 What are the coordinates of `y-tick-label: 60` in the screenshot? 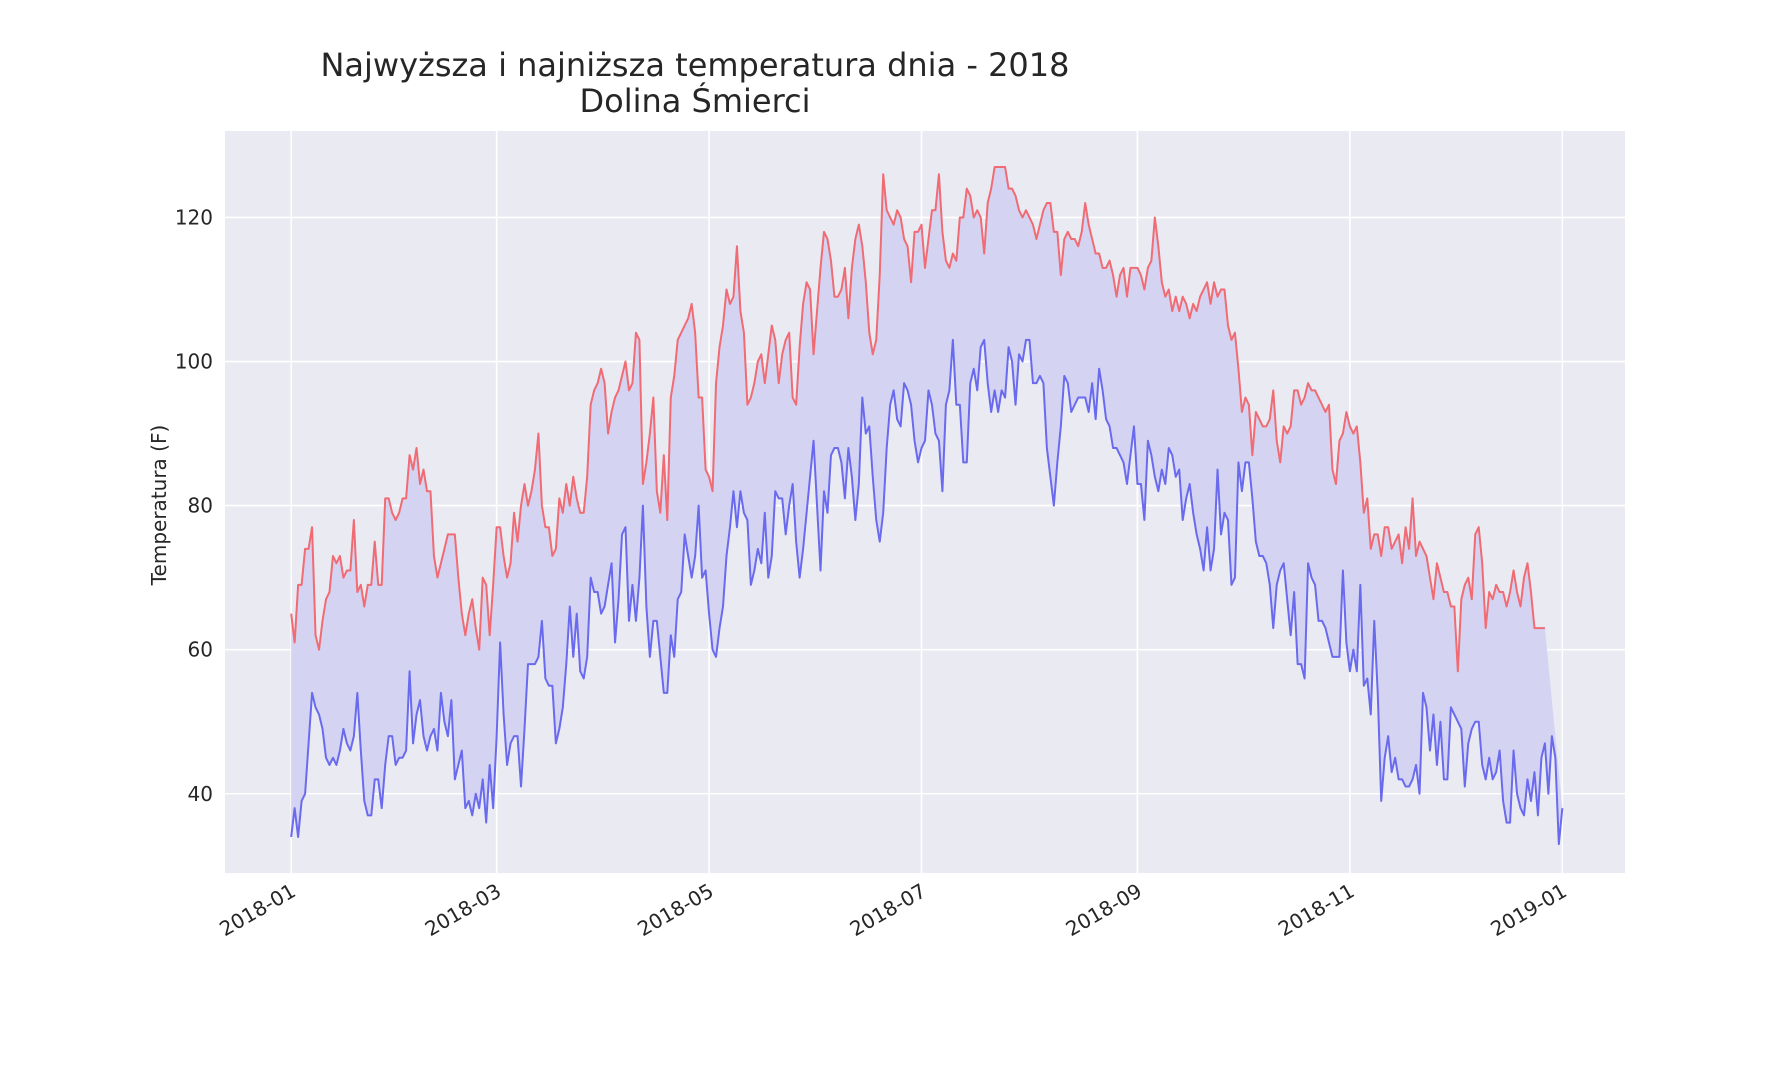 It's located at (200, 650).